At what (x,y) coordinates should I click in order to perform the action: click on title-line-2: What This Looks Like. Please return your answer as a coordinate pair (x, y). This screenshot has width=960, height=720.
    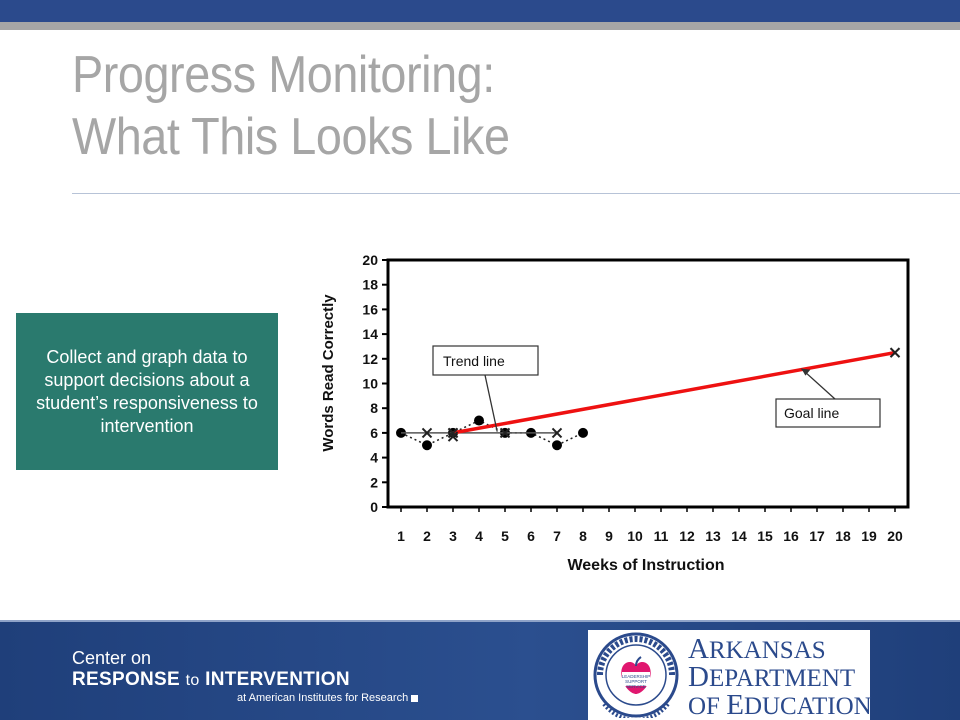
    Looking at the image, I should click on (291, 137).